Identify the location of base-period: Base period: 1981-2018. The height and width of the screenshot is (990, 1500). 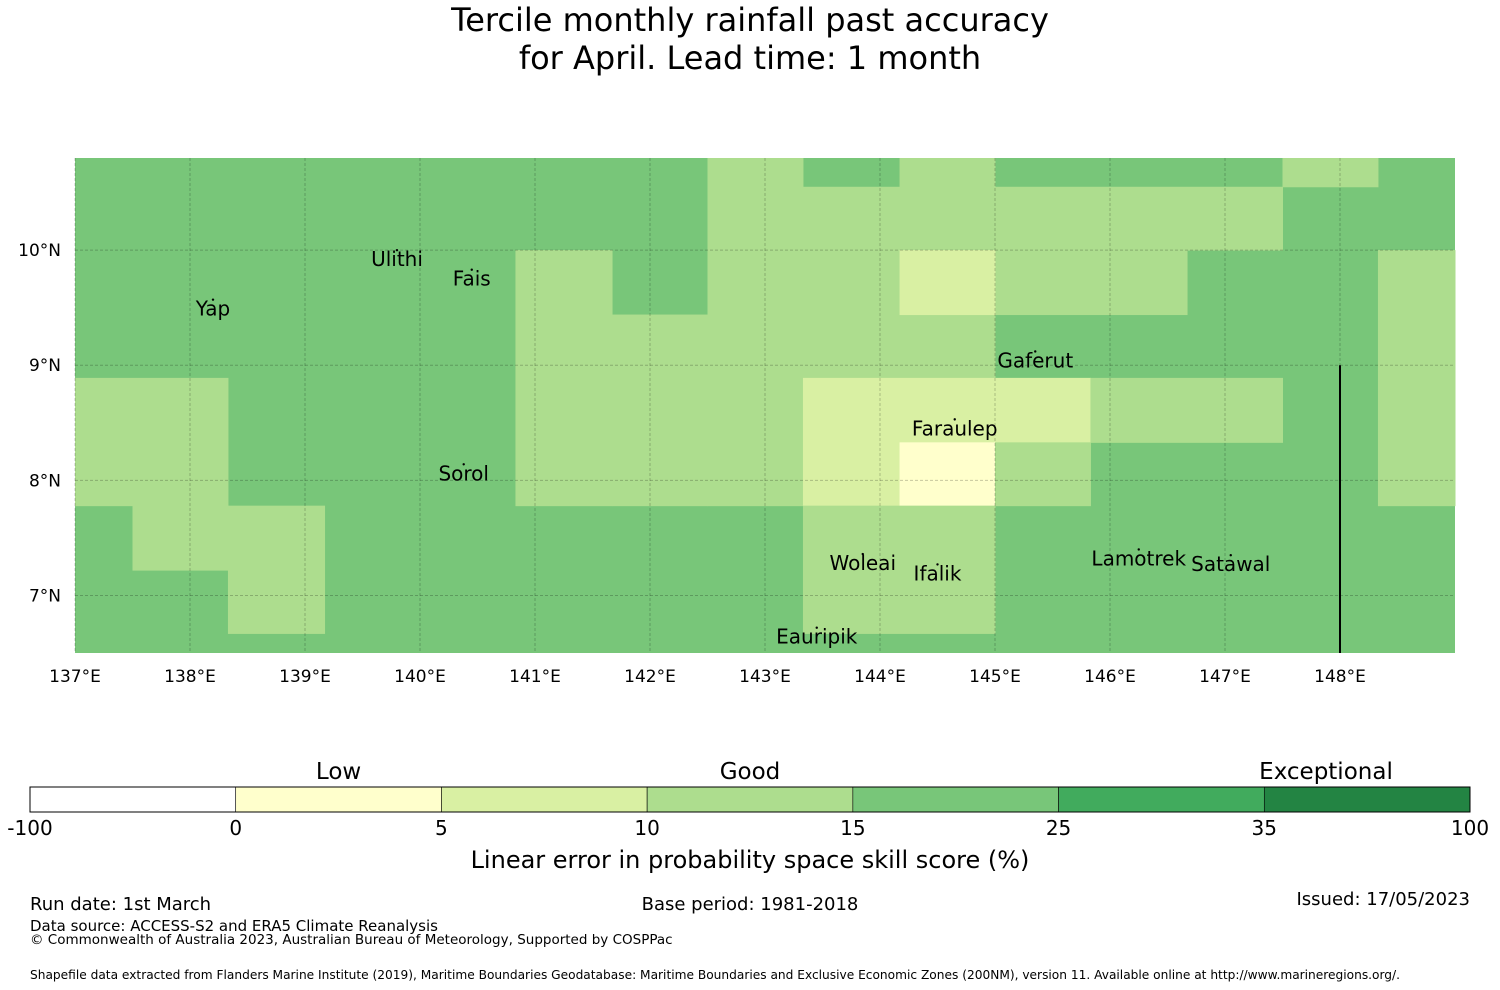
(750, 904).